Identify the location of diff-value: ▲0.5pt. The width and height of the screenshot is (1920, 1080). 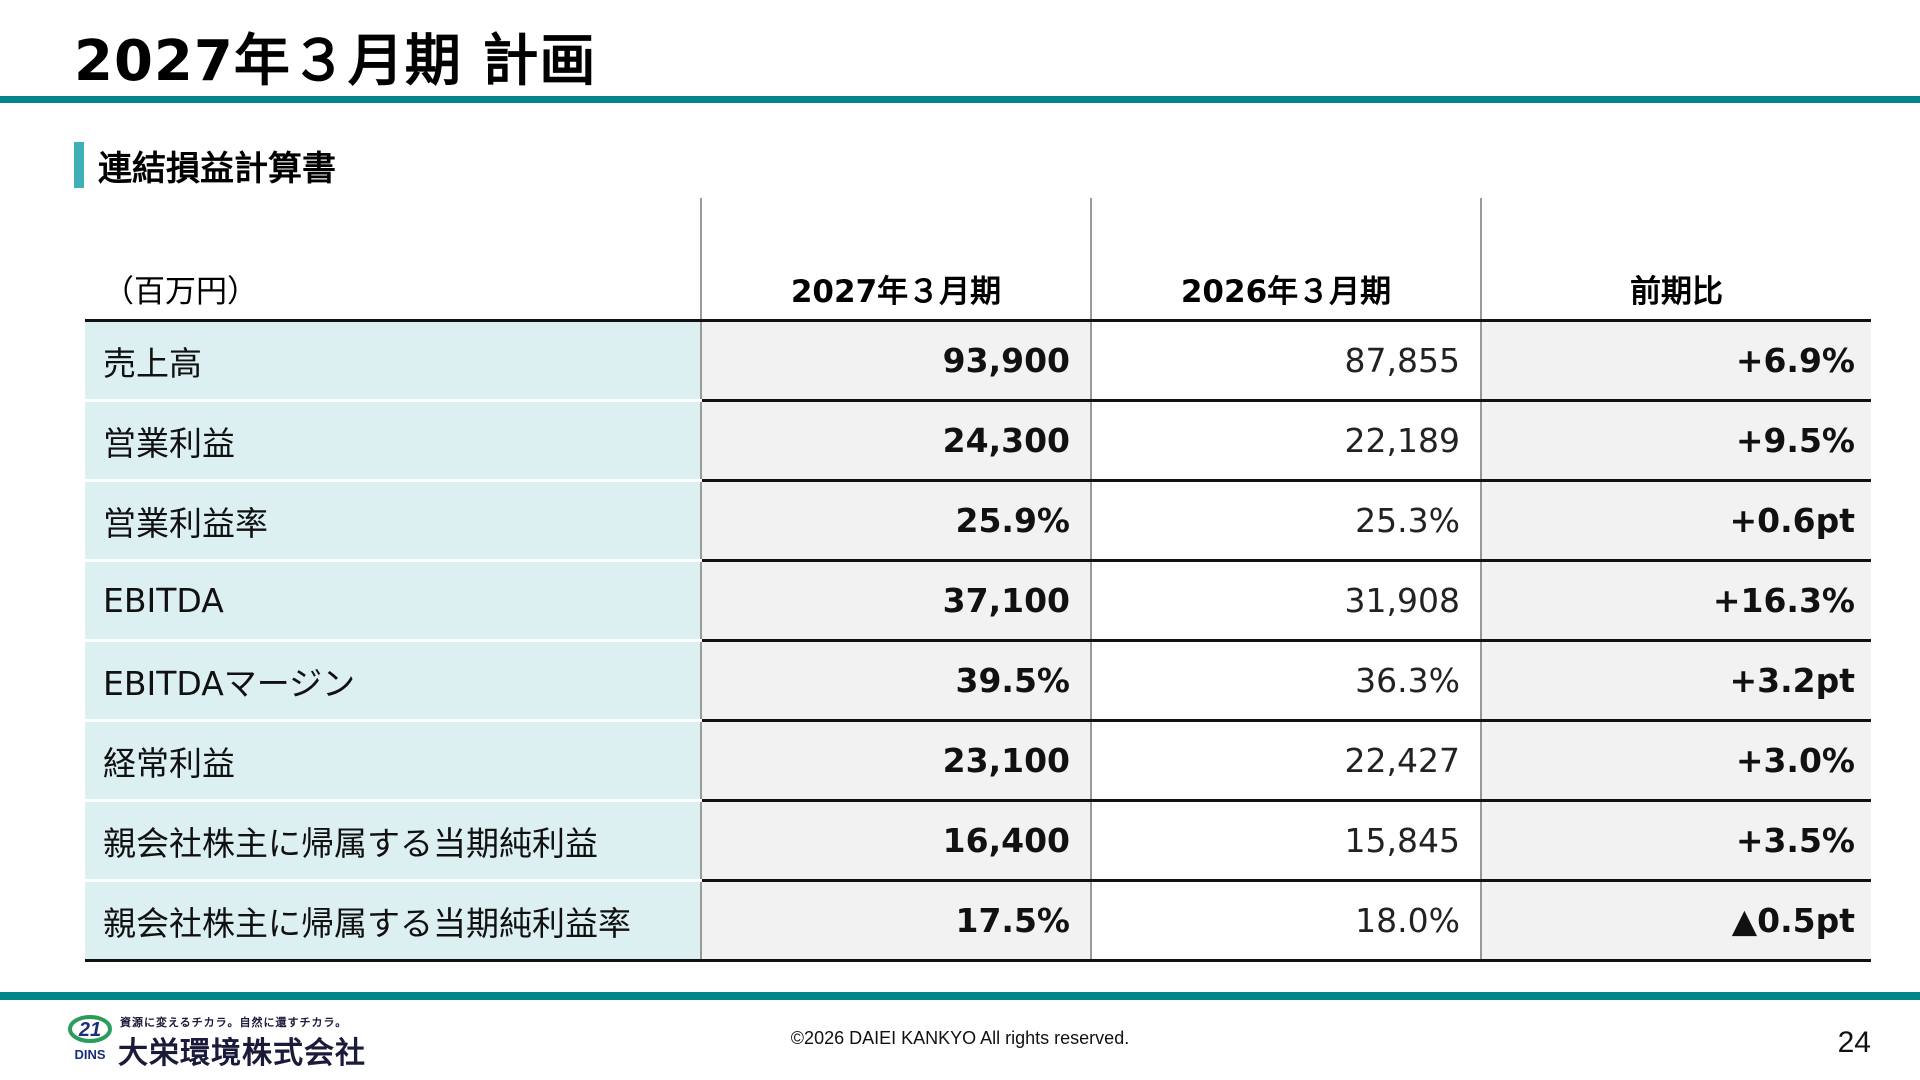
(1675, 921).